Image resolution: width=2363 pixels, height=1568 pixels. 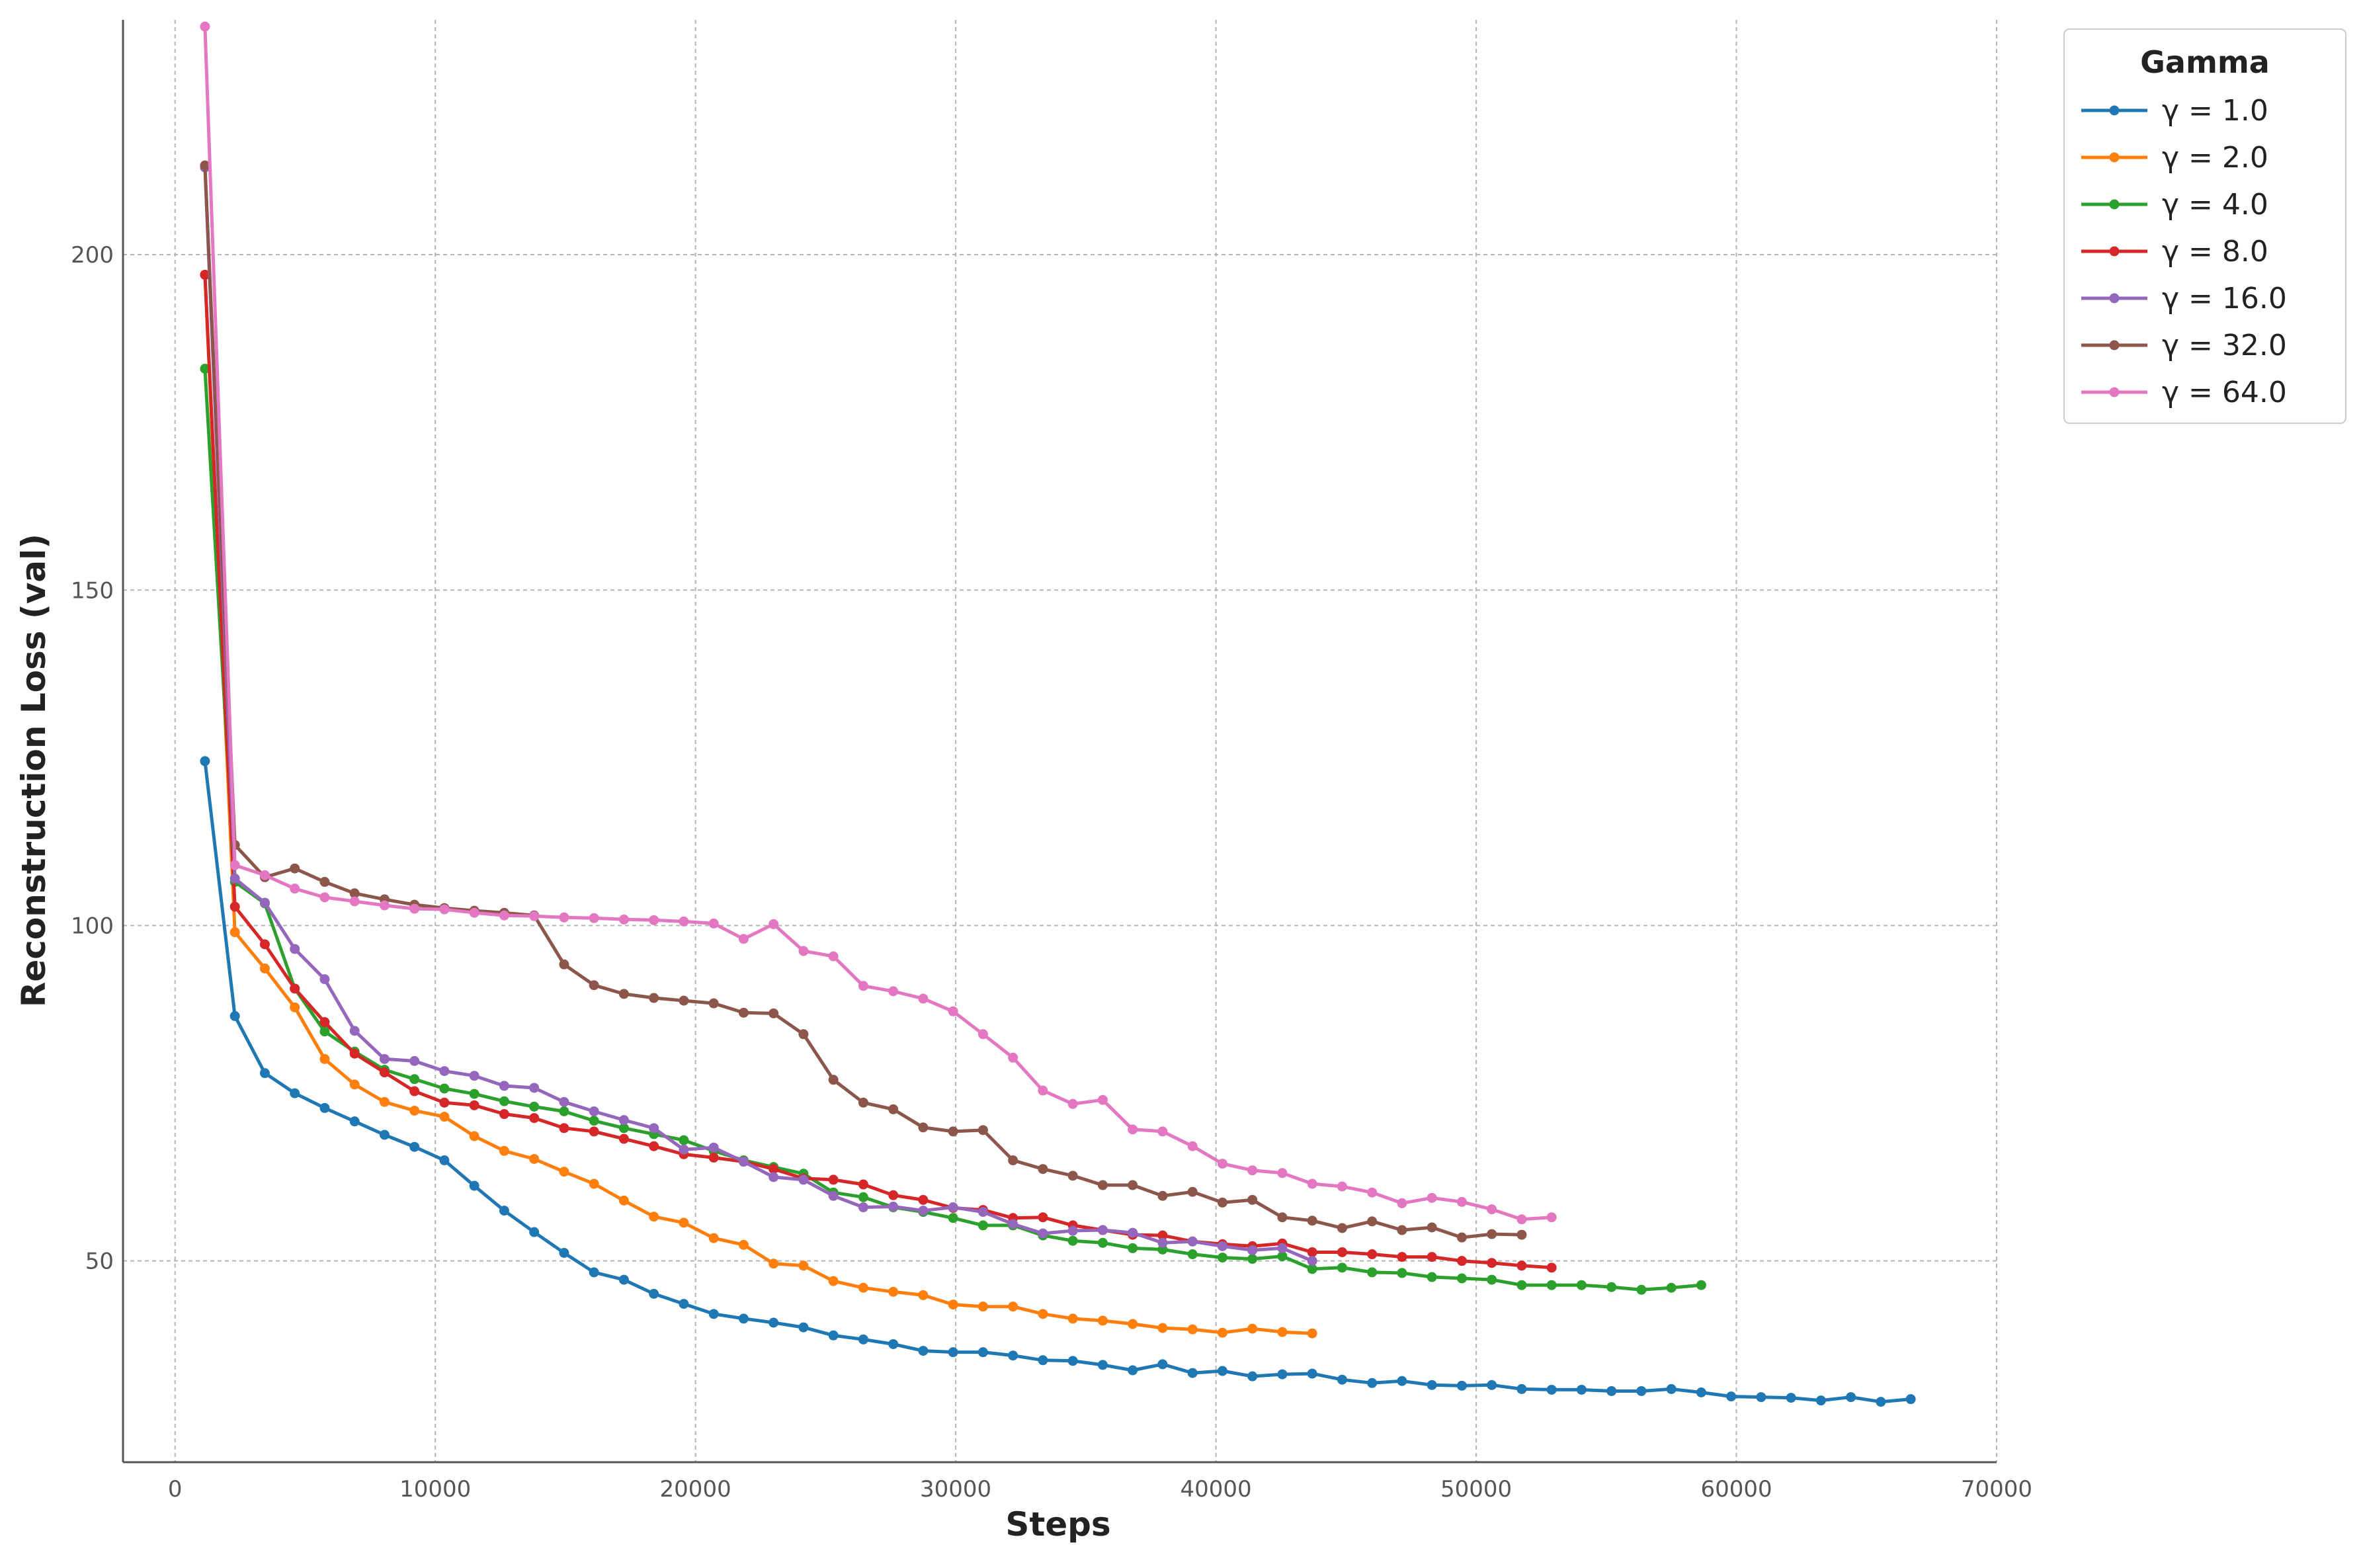 I want to click on legend-label: γ = 1.0, so click(x=2215, y=111).